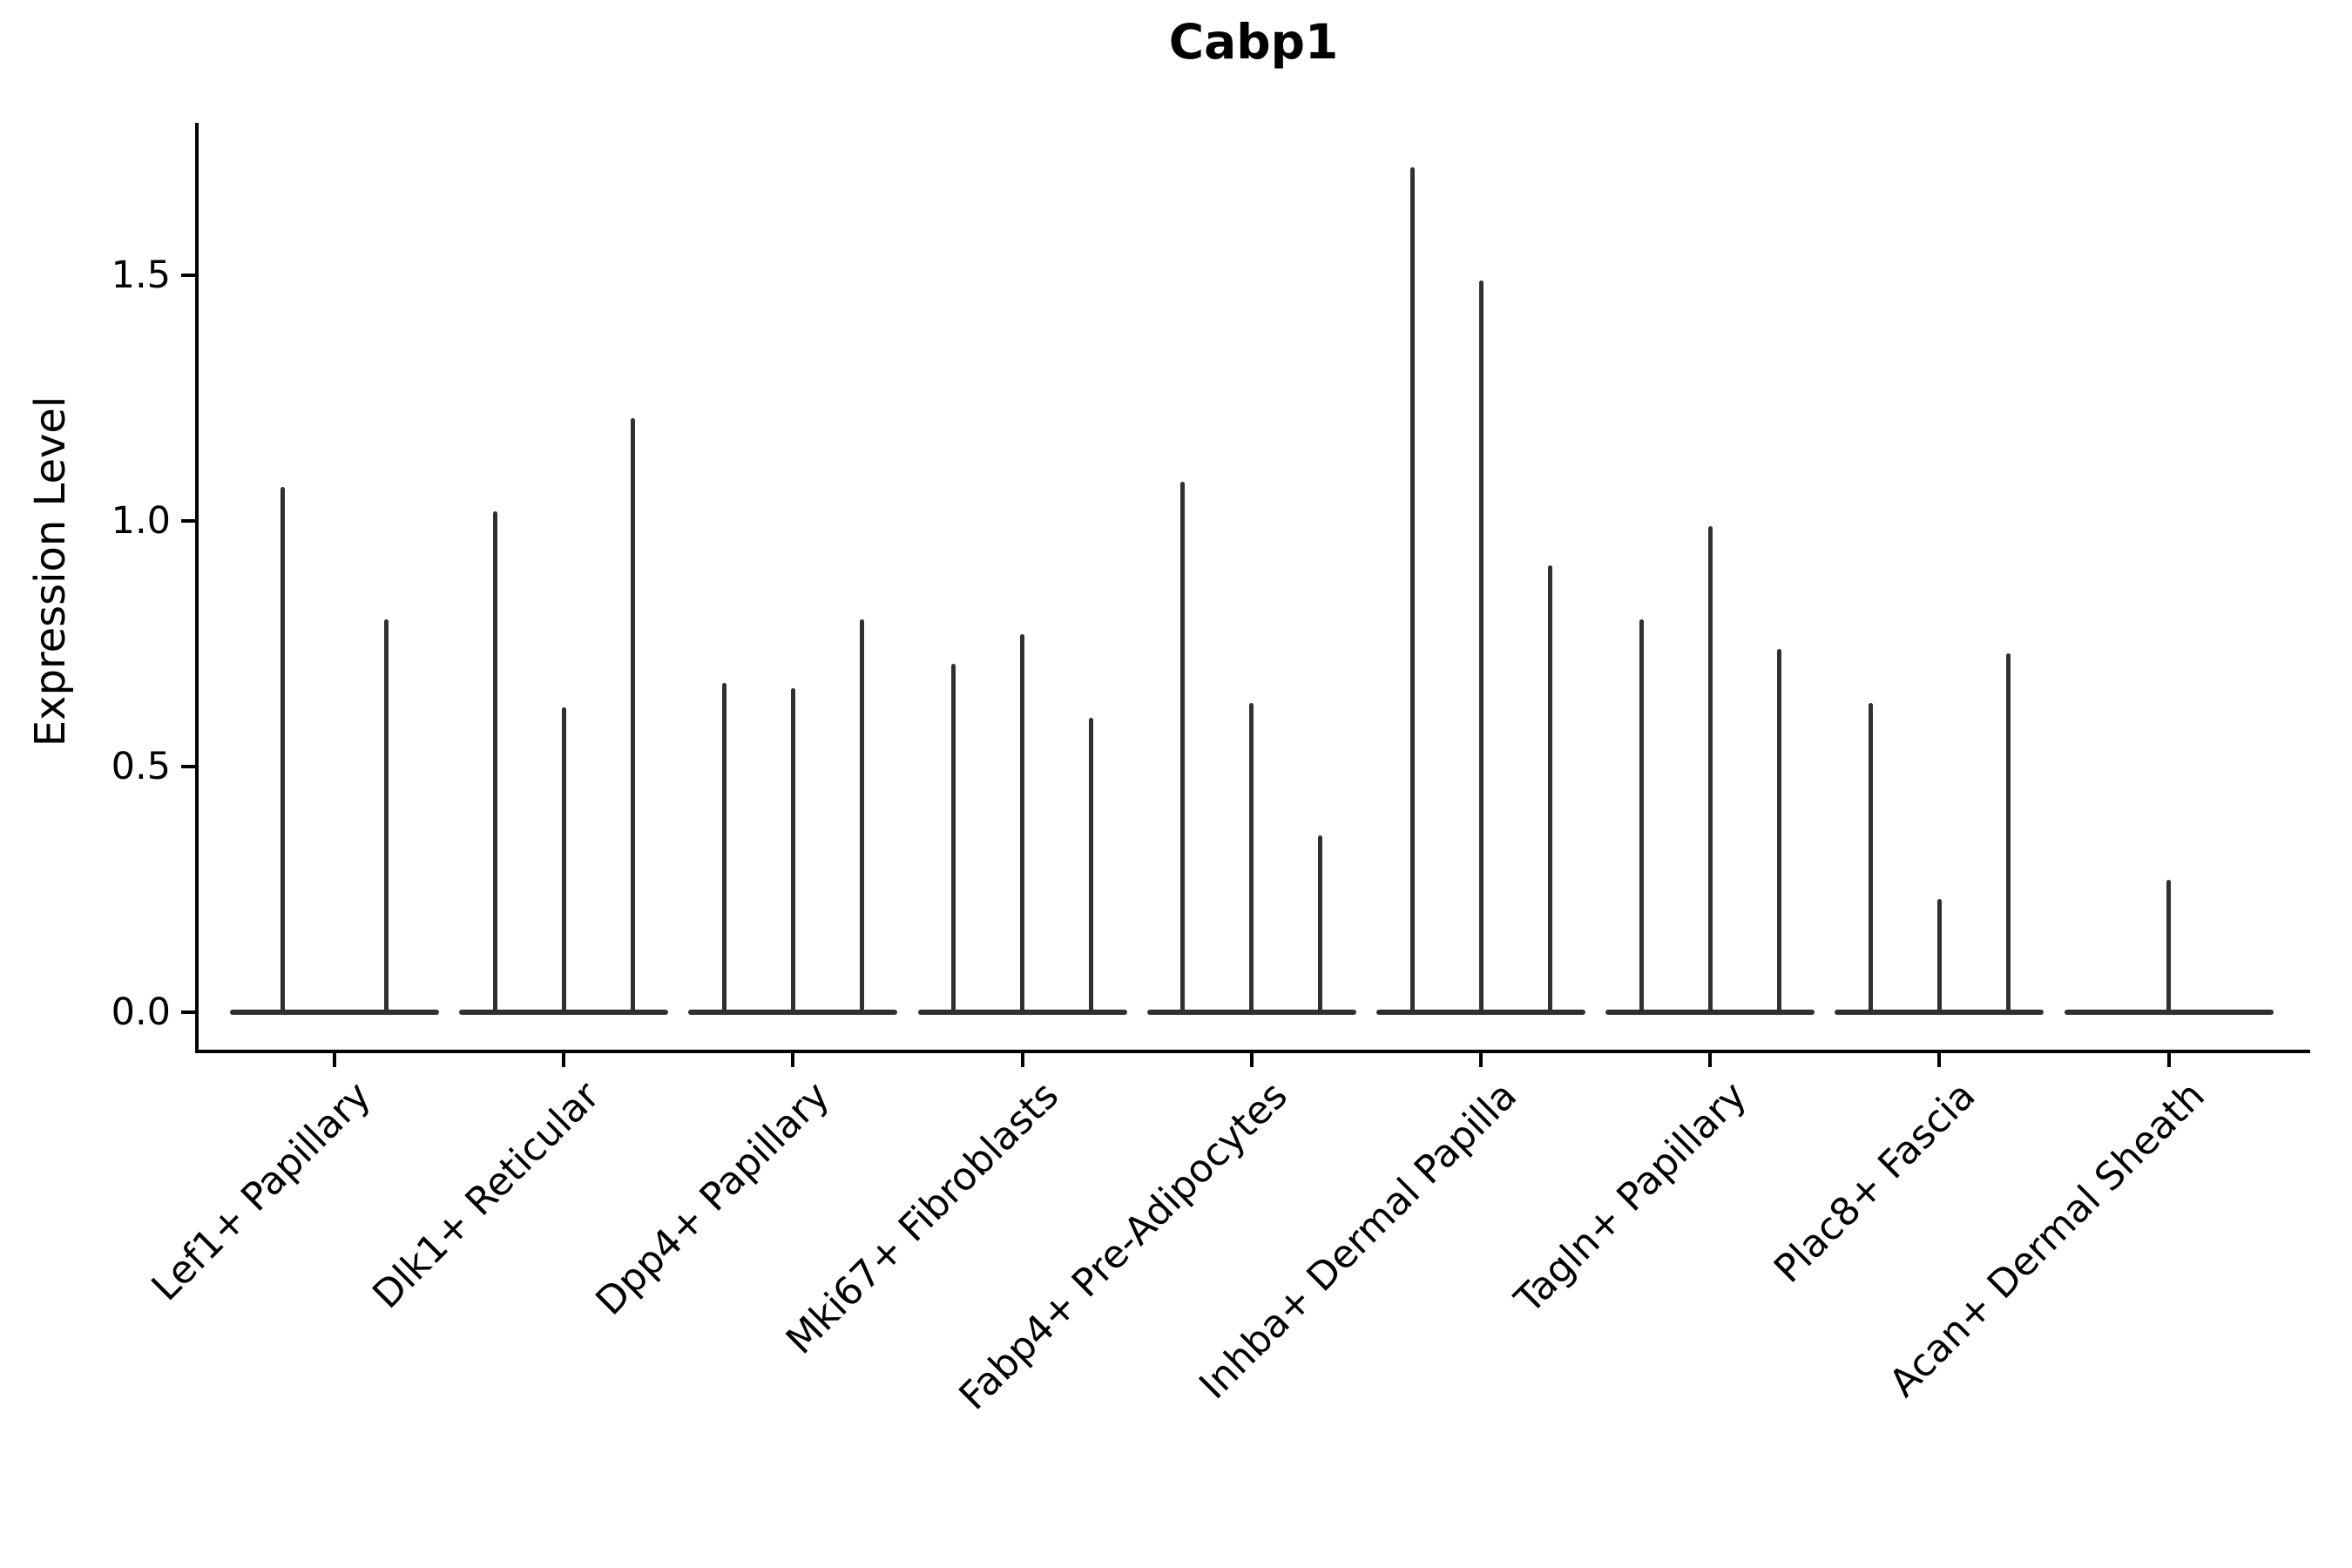  Describe the element at coordinates (261, 1191) in the screenshot. I see `x-tick-label: Lef1+ Papillary` at that location.